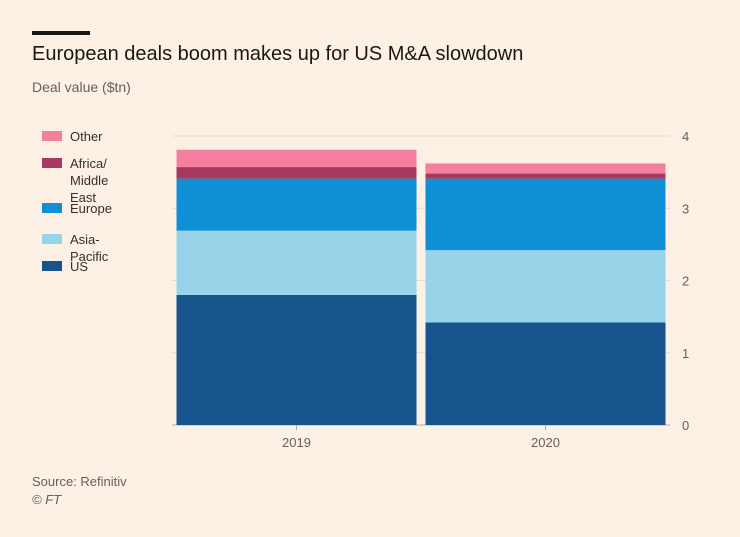 Image resolution: width=740 pixels, height=537 pixels. What do you see at coordinates (545, 442) in the screenshot?
I see `x-tick-label: 2020` at bounding box center [545, 442].